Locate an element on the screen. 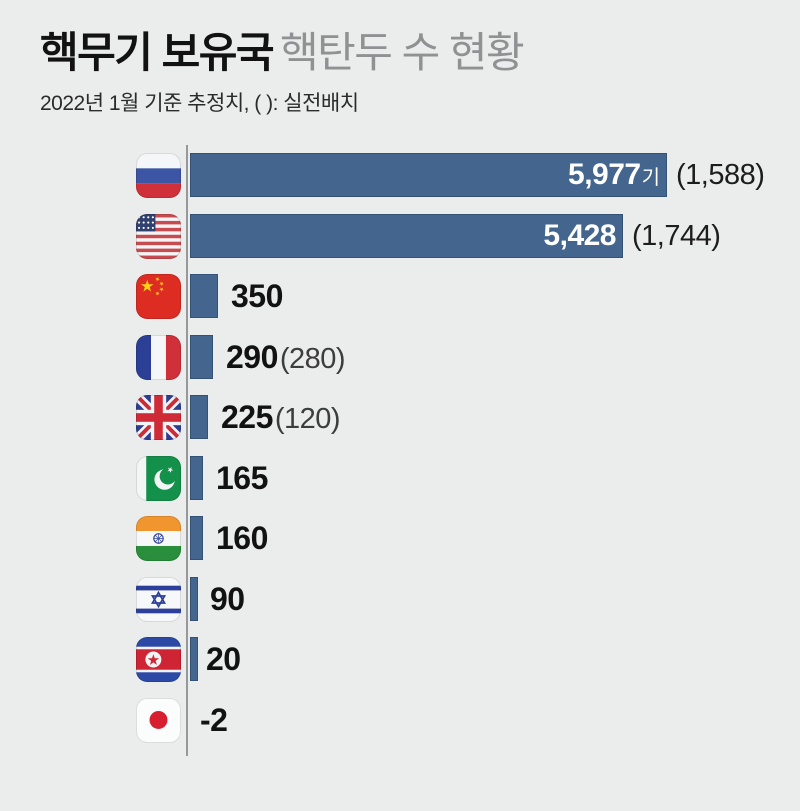  bar-outside-label: 160 is located at coordinates (242, 541).